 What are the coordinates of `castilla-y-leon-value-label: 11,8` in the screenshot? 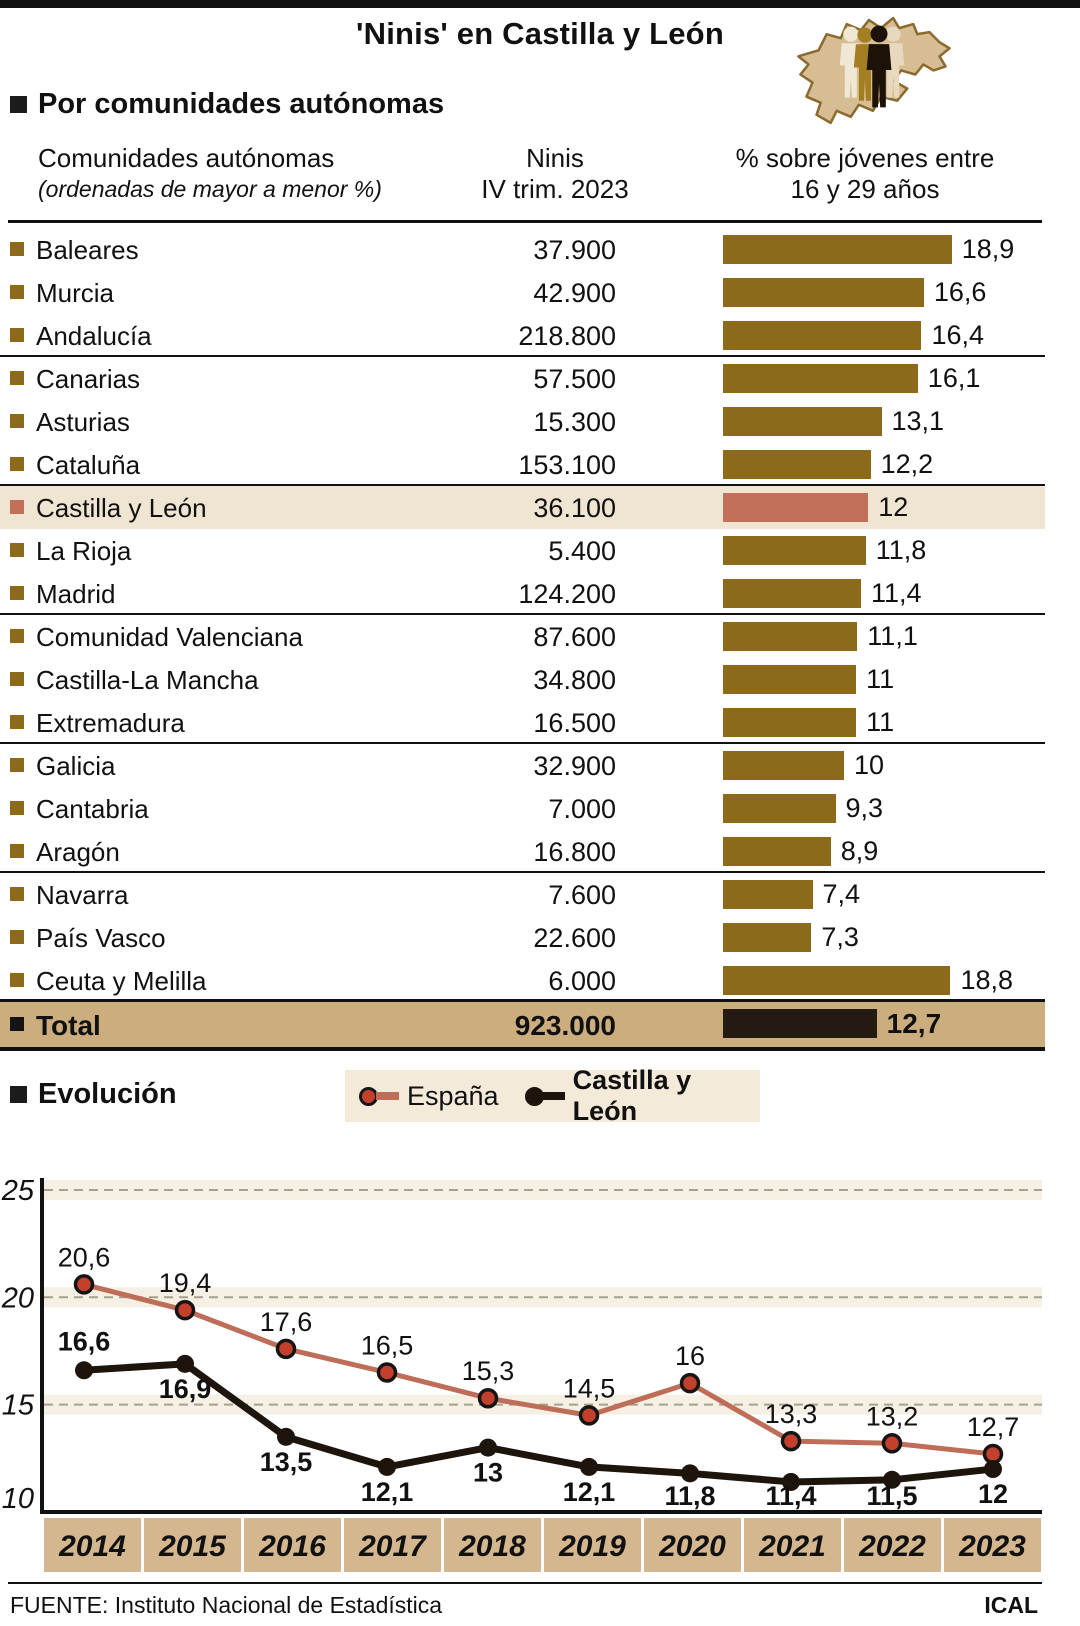 It's located at (689, 1496).